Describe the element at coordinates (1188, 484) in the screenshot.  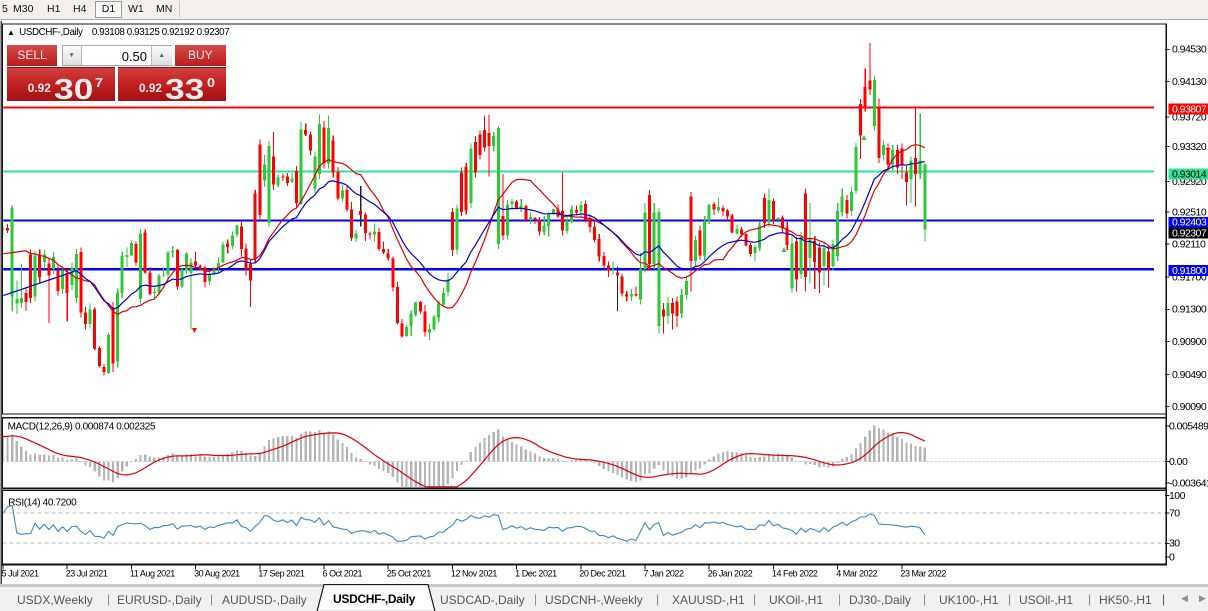
I see `svg-text: -0.003641` at that location.